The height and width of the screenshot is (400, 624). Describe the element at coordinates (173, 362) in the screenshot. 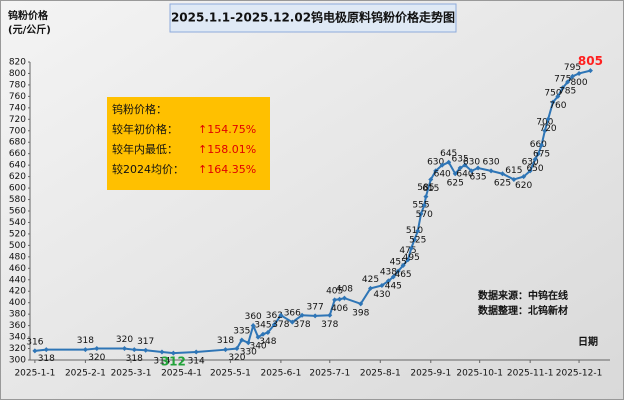

I see `data-label: 312` at that location.